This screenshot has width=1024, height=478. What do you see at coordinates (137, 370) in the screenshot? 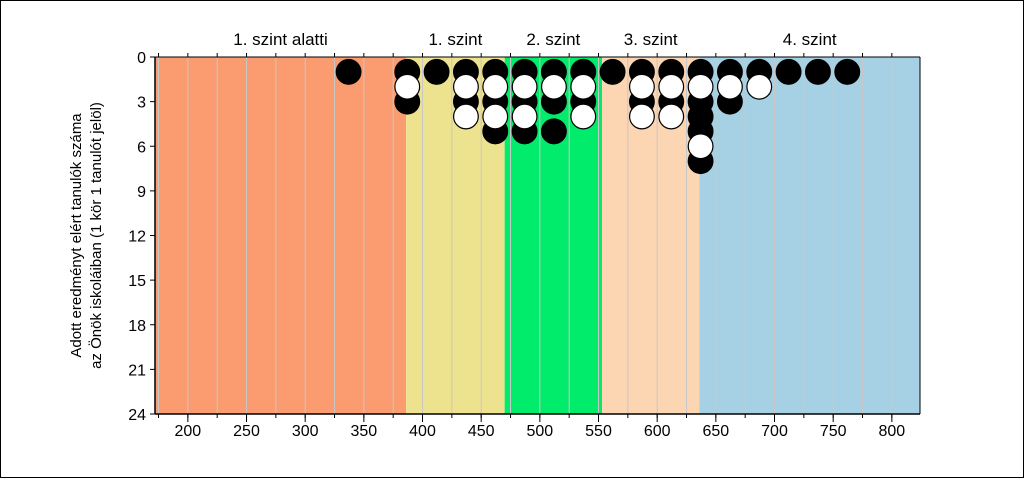
I see `y-tick-label: 21` at bounding box center [137, 370].